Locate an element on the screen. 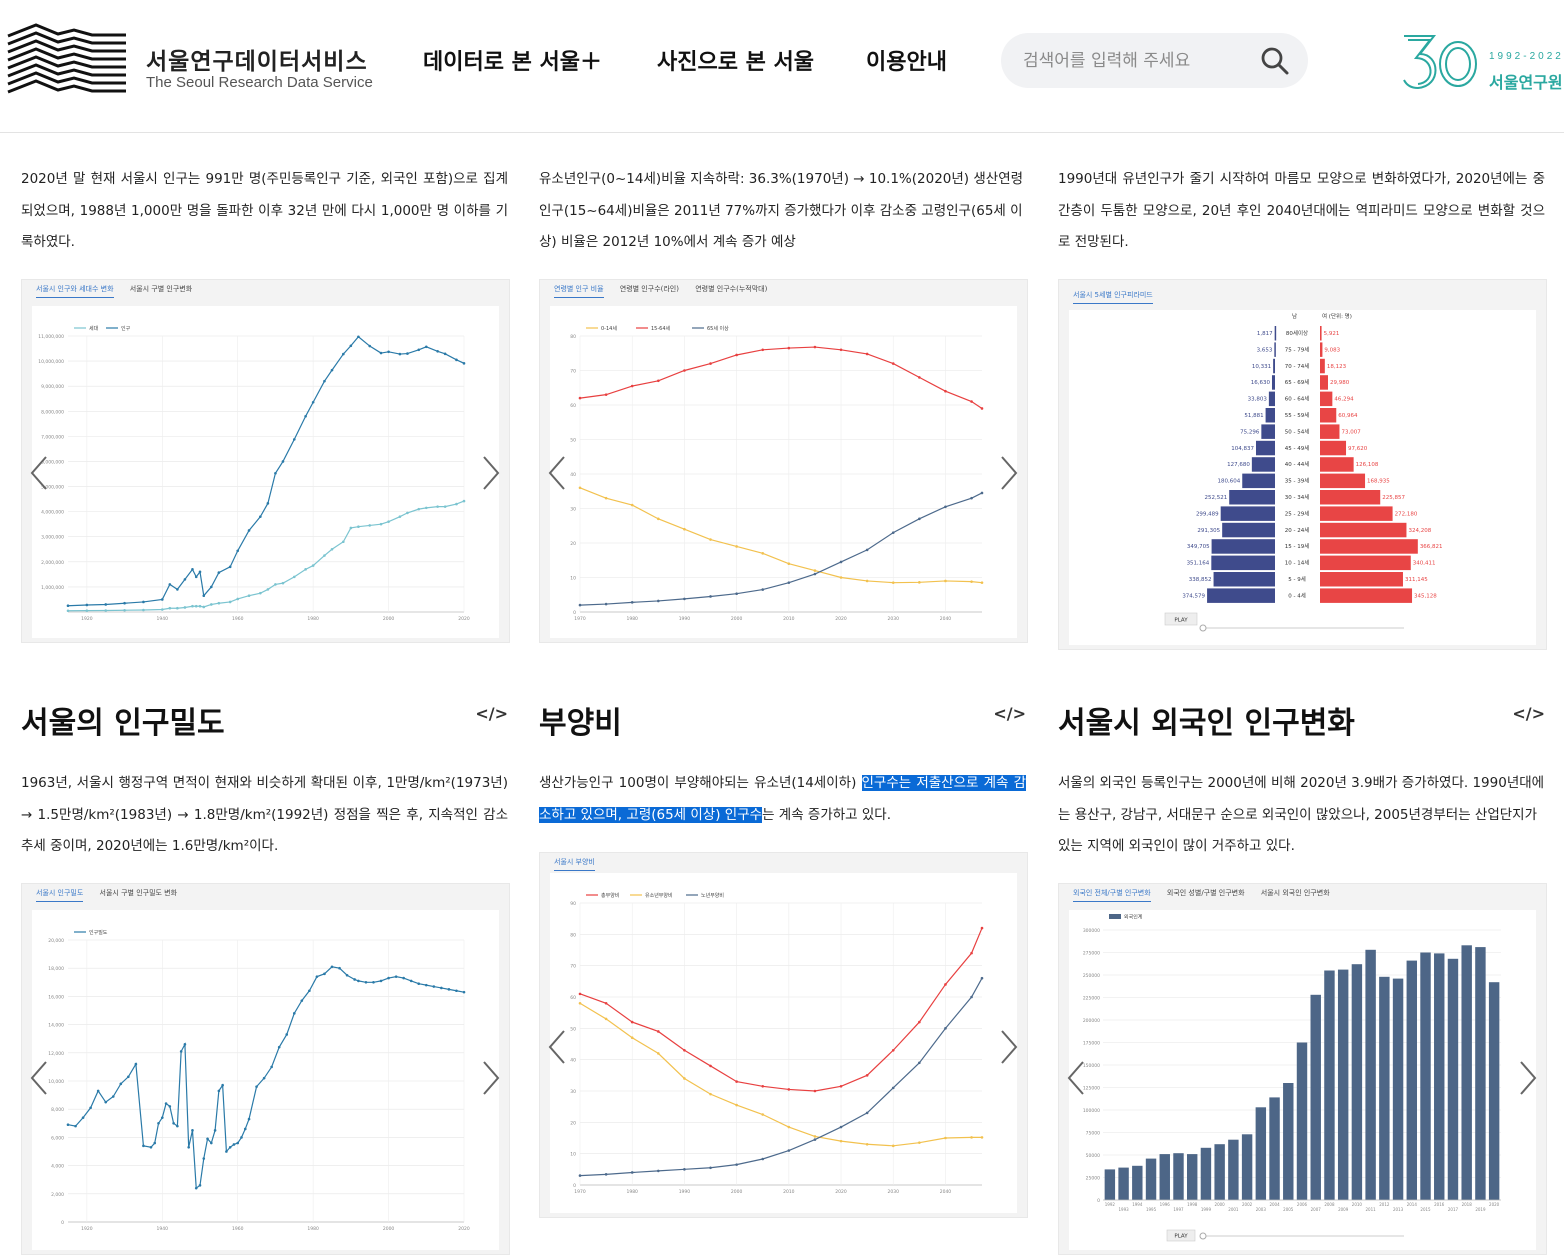 This screenshot has width=1564, height=1255. female-bar is located at coordinates (1333, 448).